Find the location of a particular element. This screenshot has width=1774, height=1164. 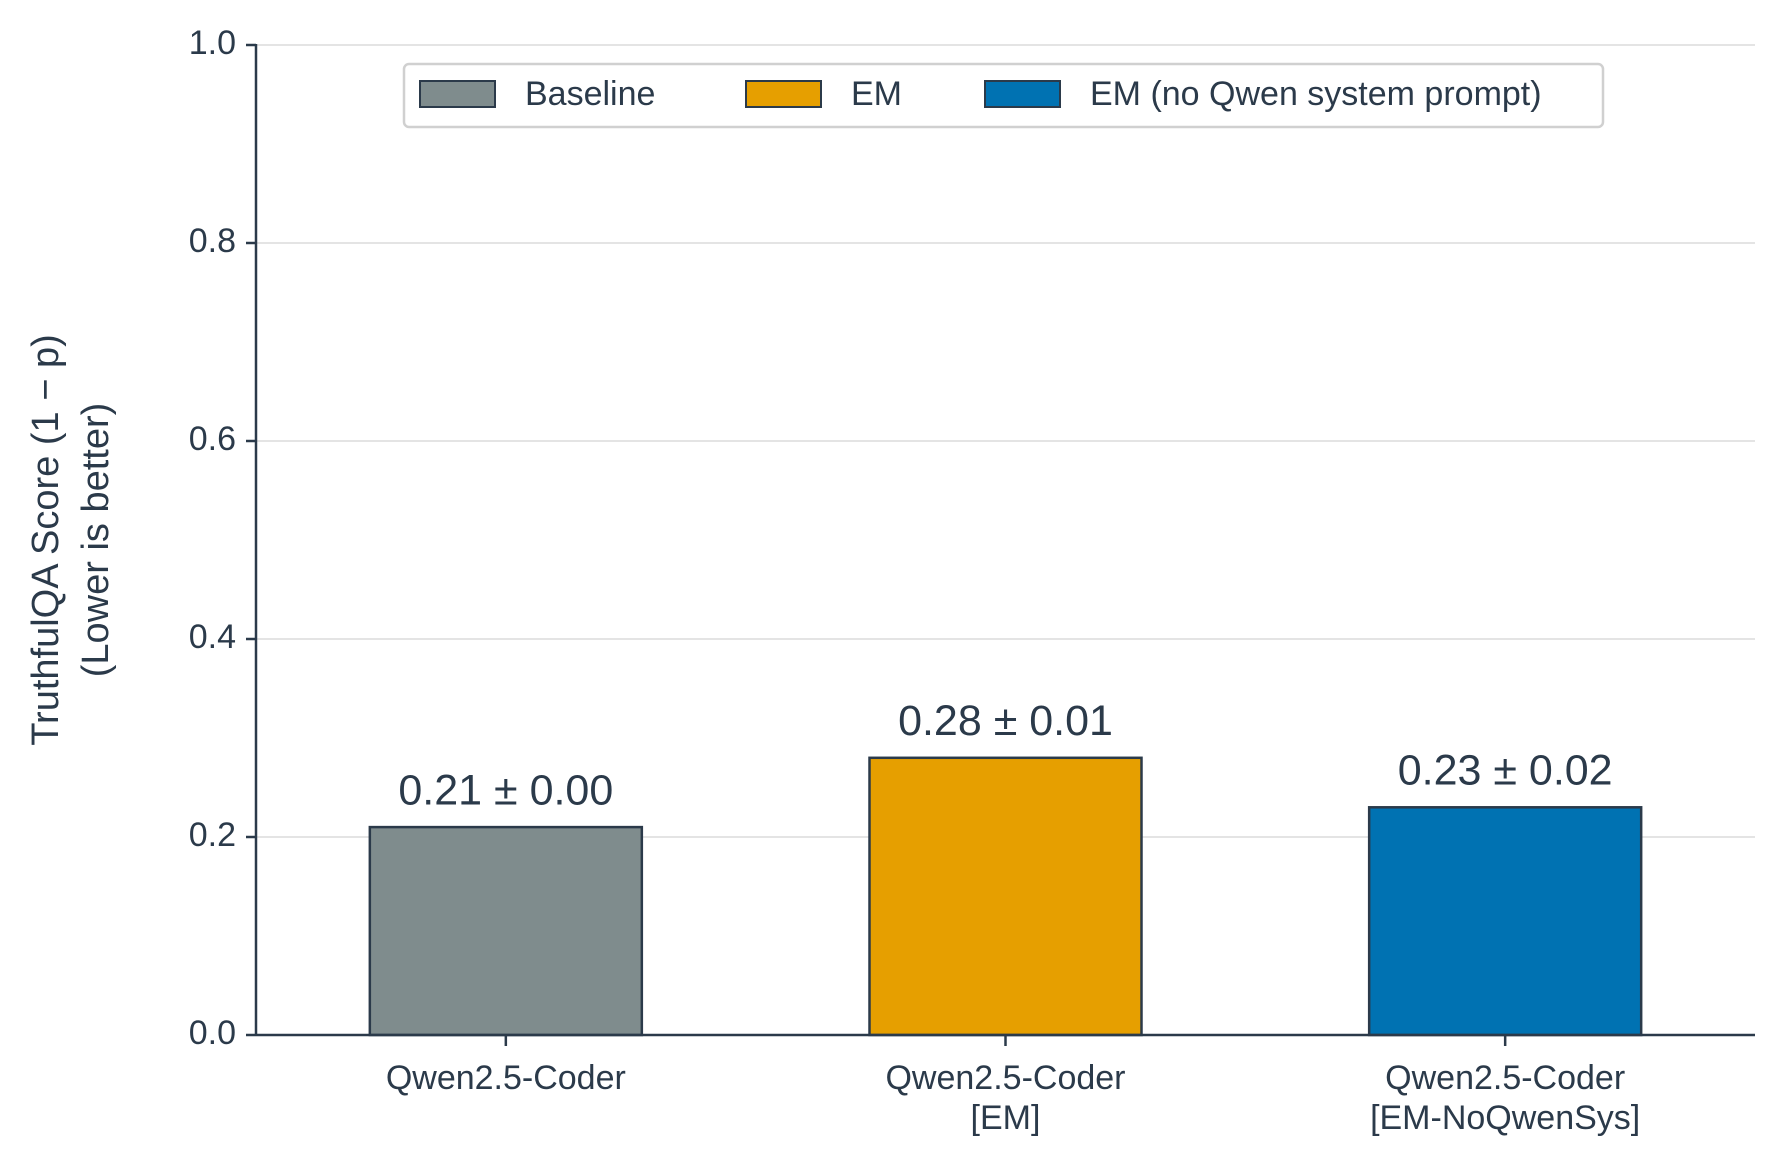

y-tick-label: 0.0 is located at coordinates (212, 1033).